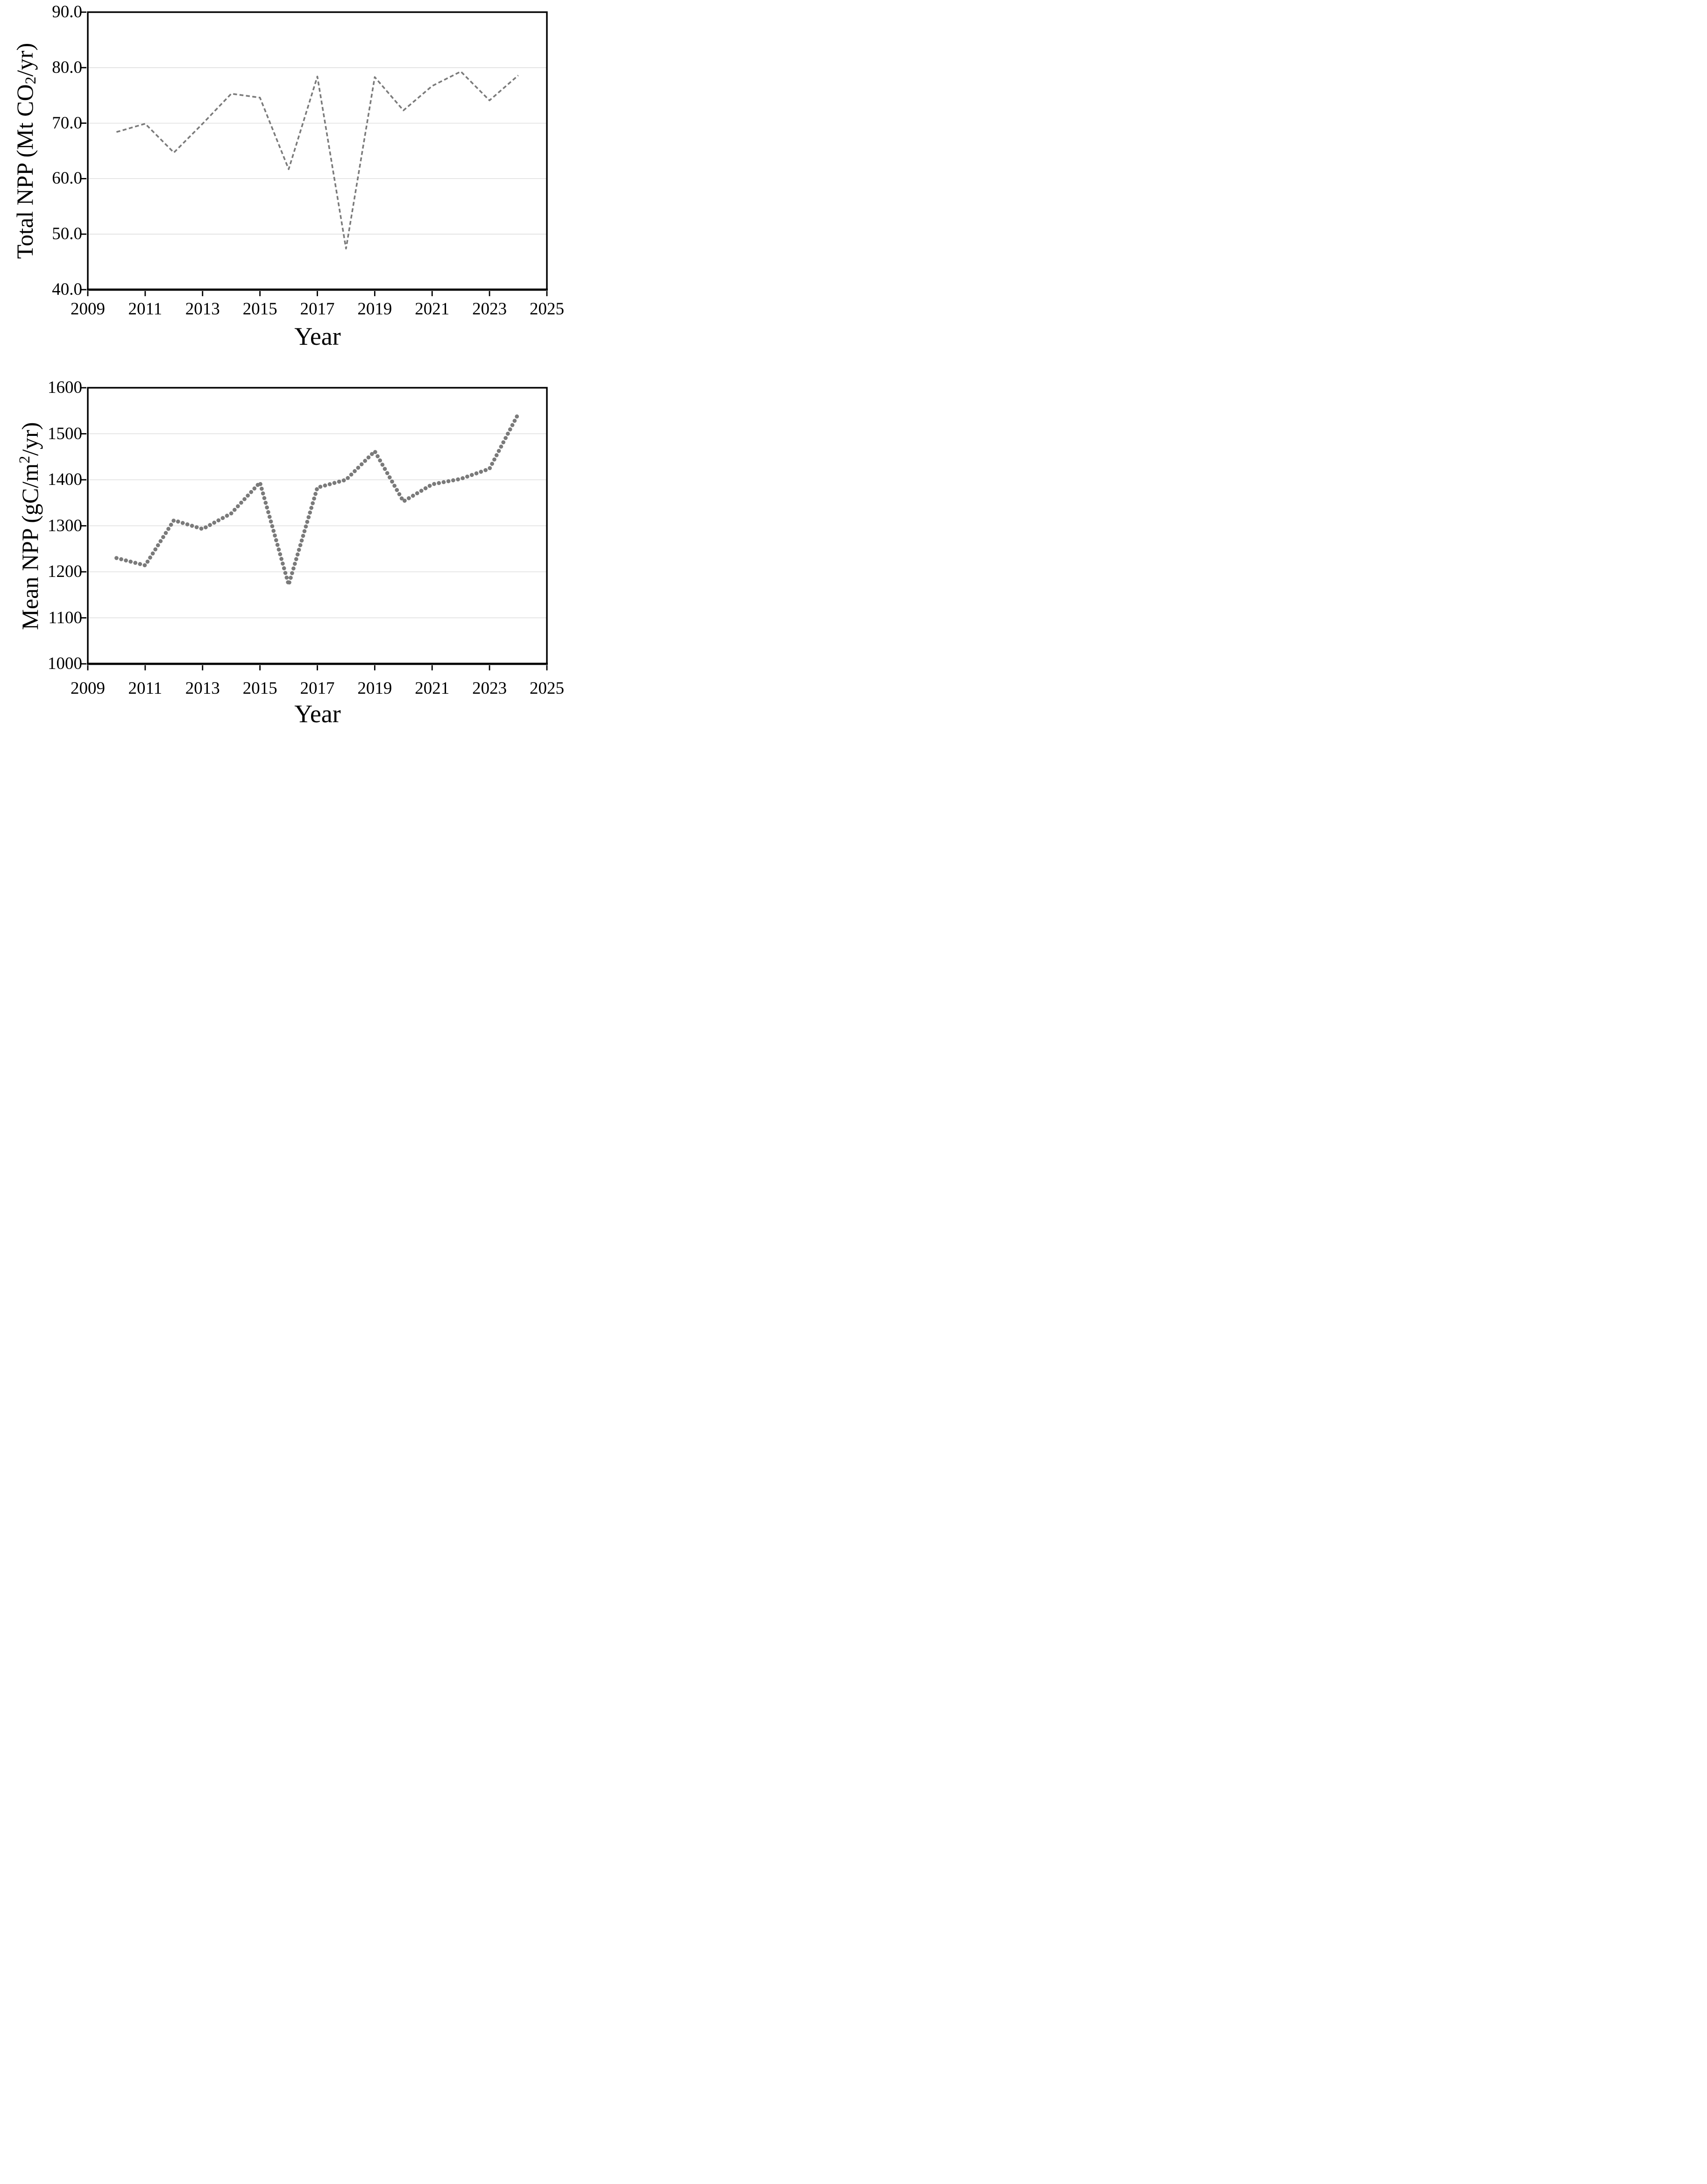 The height and width of the screenshot is (2184, 1707). I want to click on series-line-dashed, so click(318, 160).